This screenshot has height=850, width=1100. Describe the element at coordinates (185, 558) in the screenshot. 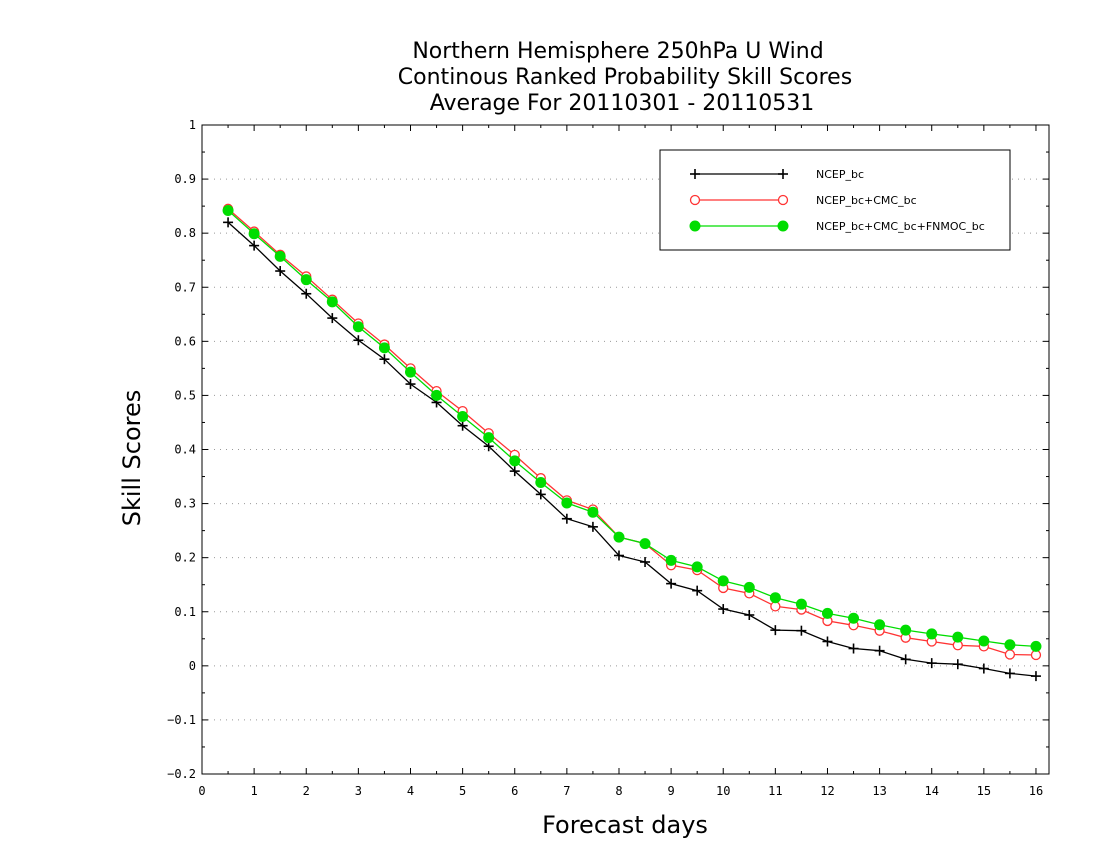

I see `y-tick-label: 0.2` at that location.